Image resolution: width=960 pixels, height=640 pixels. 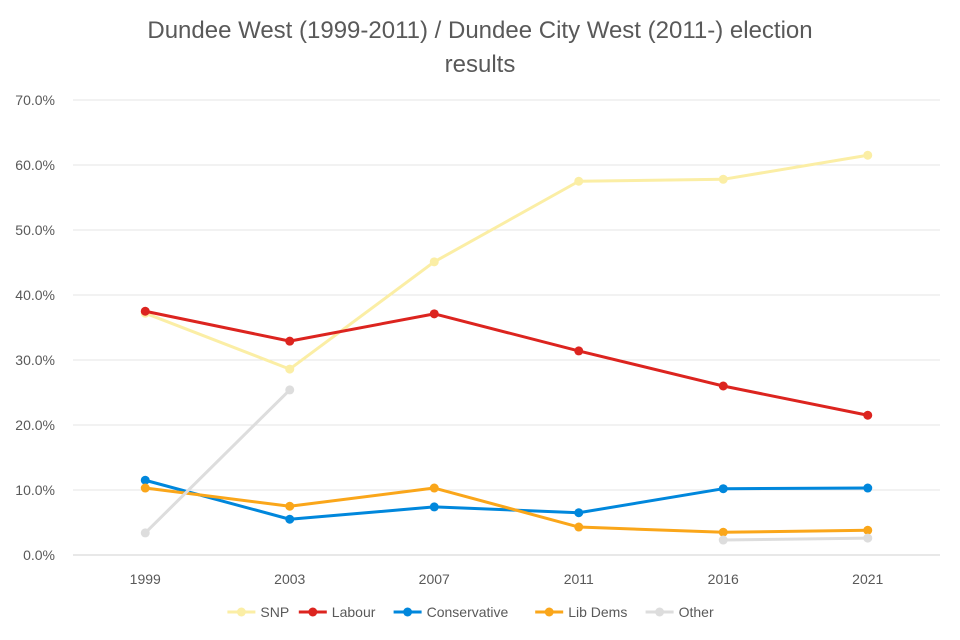 I want to click on y-tick-label: 0.0%, so click(x=39, y=555).